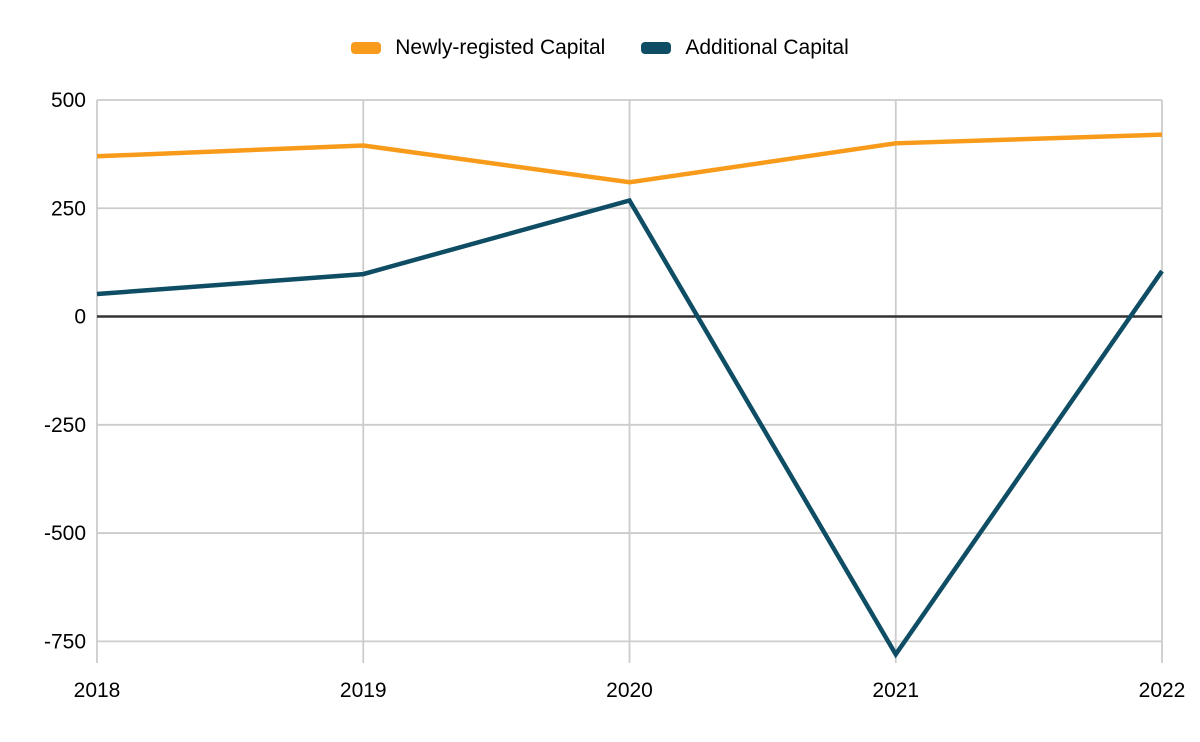  Describe the element at coordinates (629, 158) in the screenshot. I see `series-line-newly-registed-capital` at that location.